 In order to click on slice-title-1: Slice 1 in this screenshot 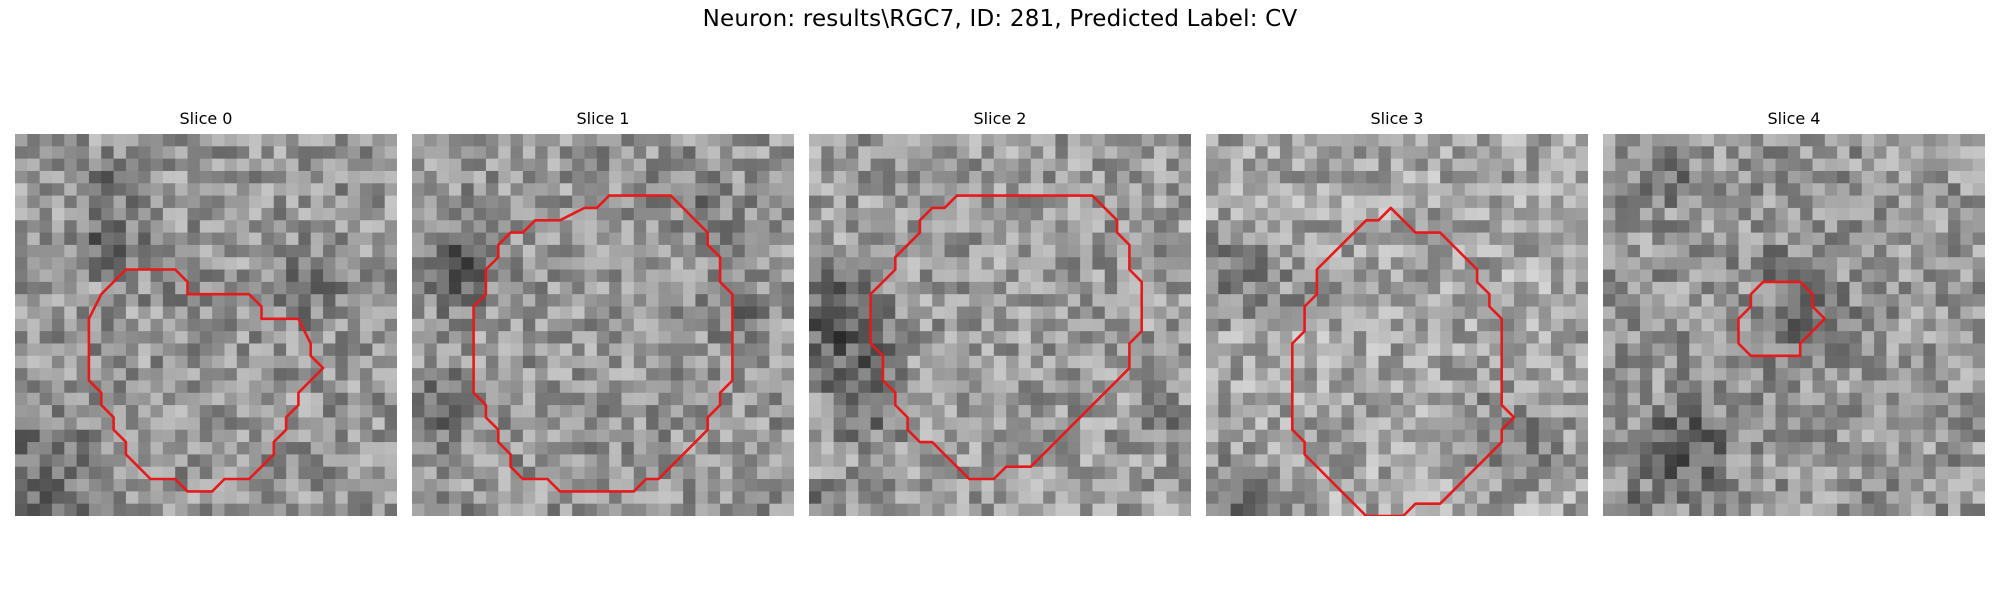, I will do `click(603, 118)`.